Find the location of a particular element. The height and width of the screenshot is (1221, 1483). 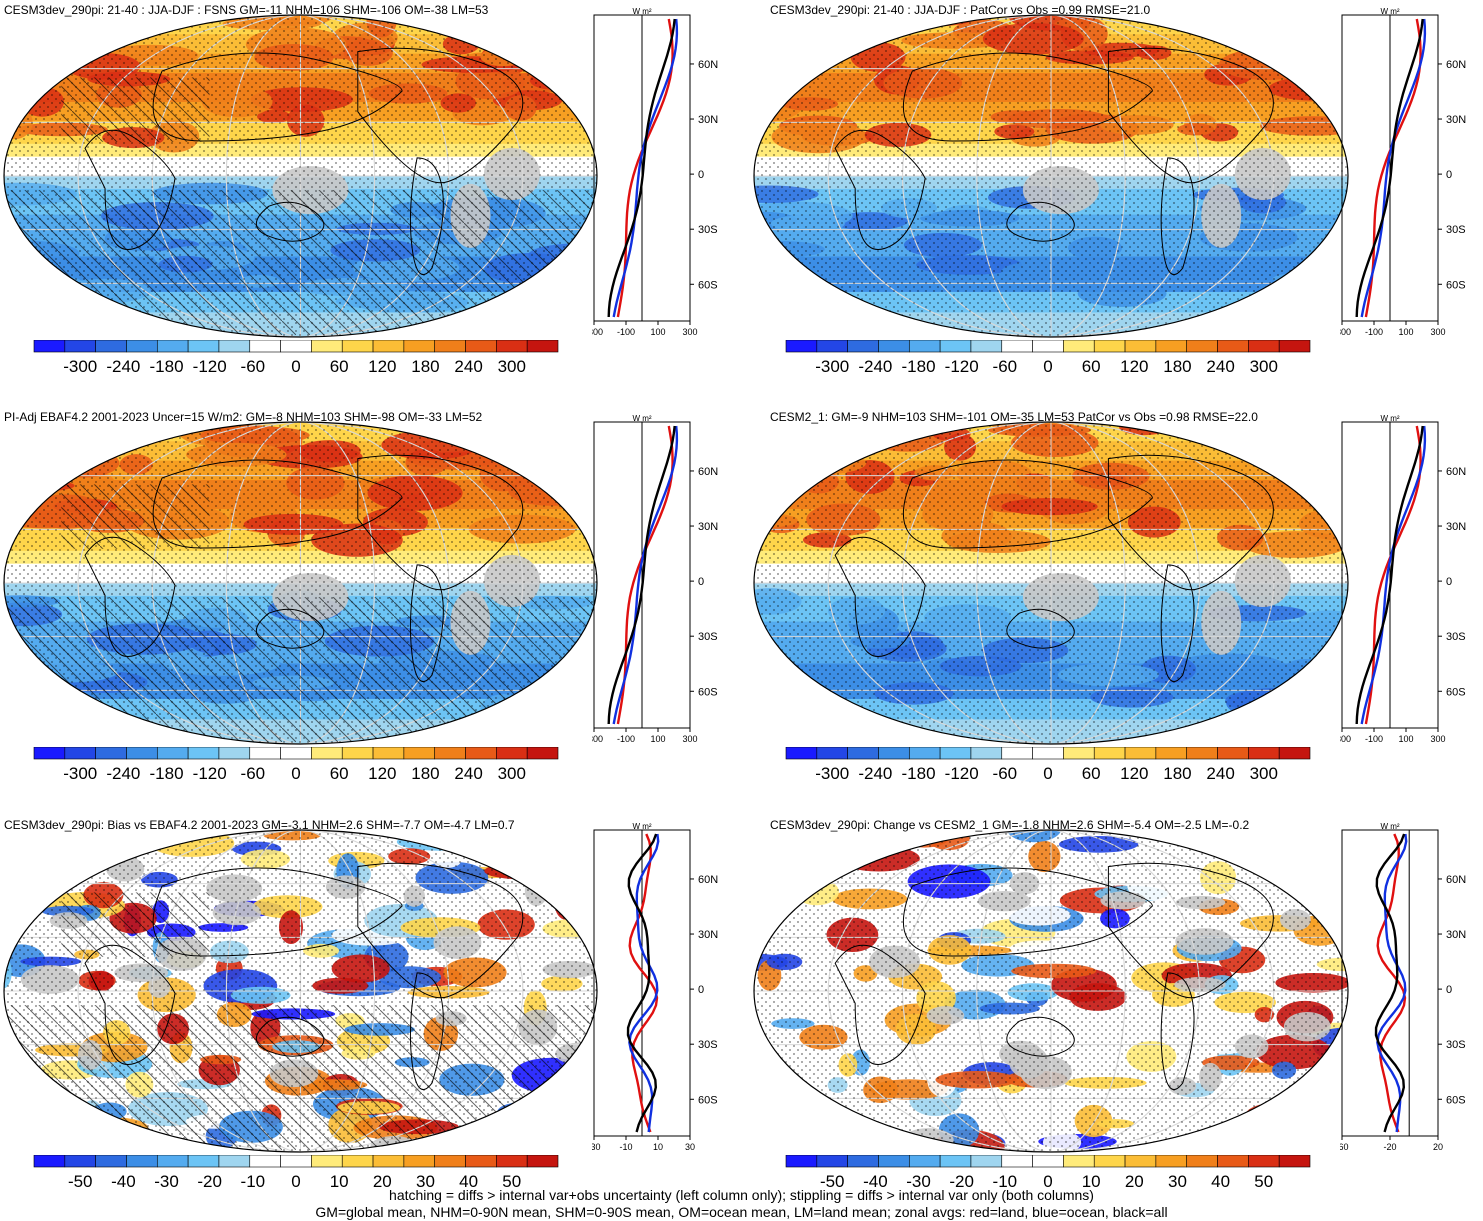

colorbar-tick-label: 300 is located at coordinates (1264, 366).